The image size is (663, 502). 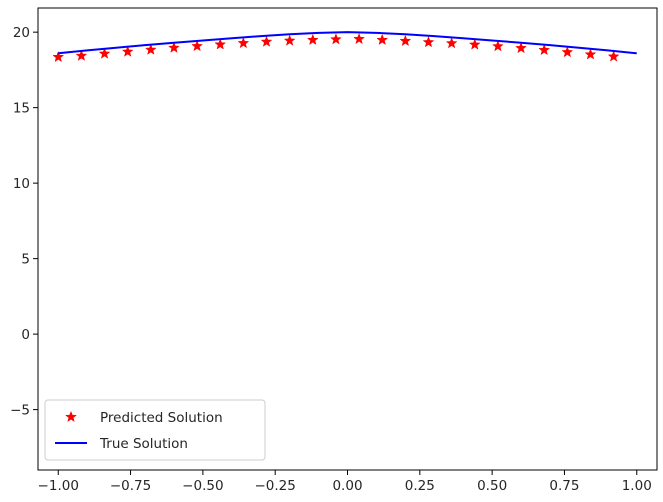 I want to click on legend-box, so click(x=155, y=430).